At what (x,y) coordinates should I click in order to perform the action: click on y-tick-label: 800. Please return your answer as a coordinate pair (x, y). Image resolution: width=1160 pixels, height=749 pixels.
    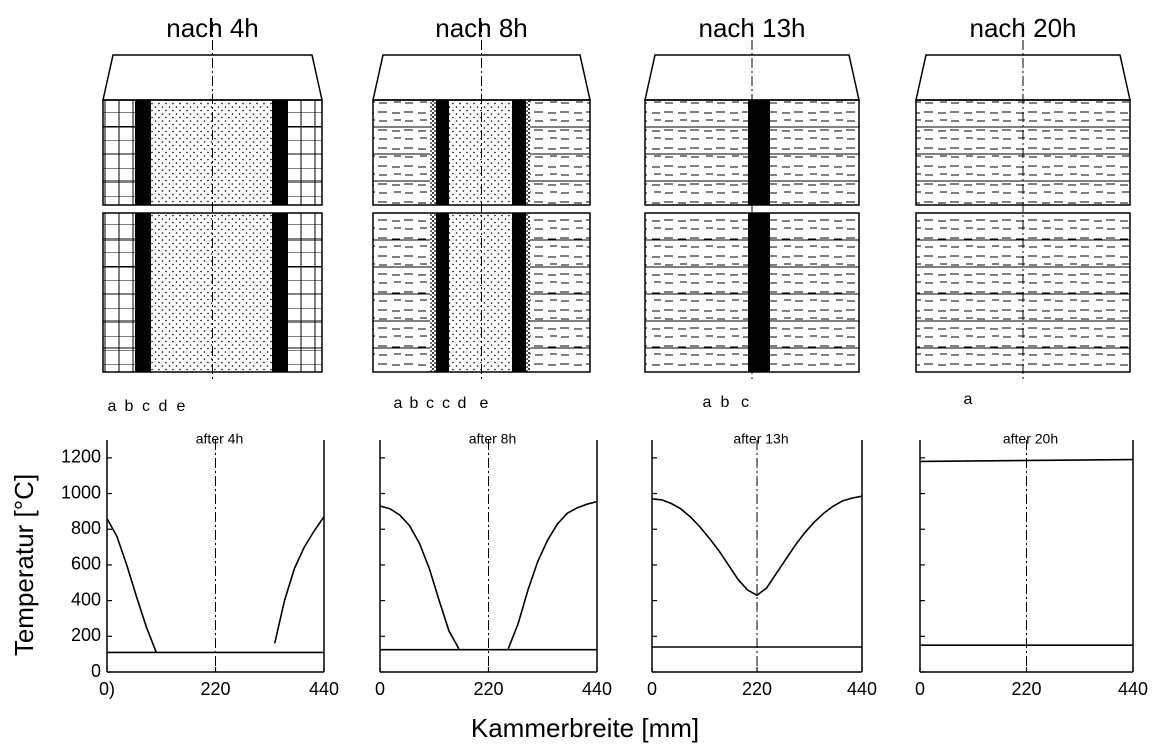
    Looking at the image, I should click on (86, 528).